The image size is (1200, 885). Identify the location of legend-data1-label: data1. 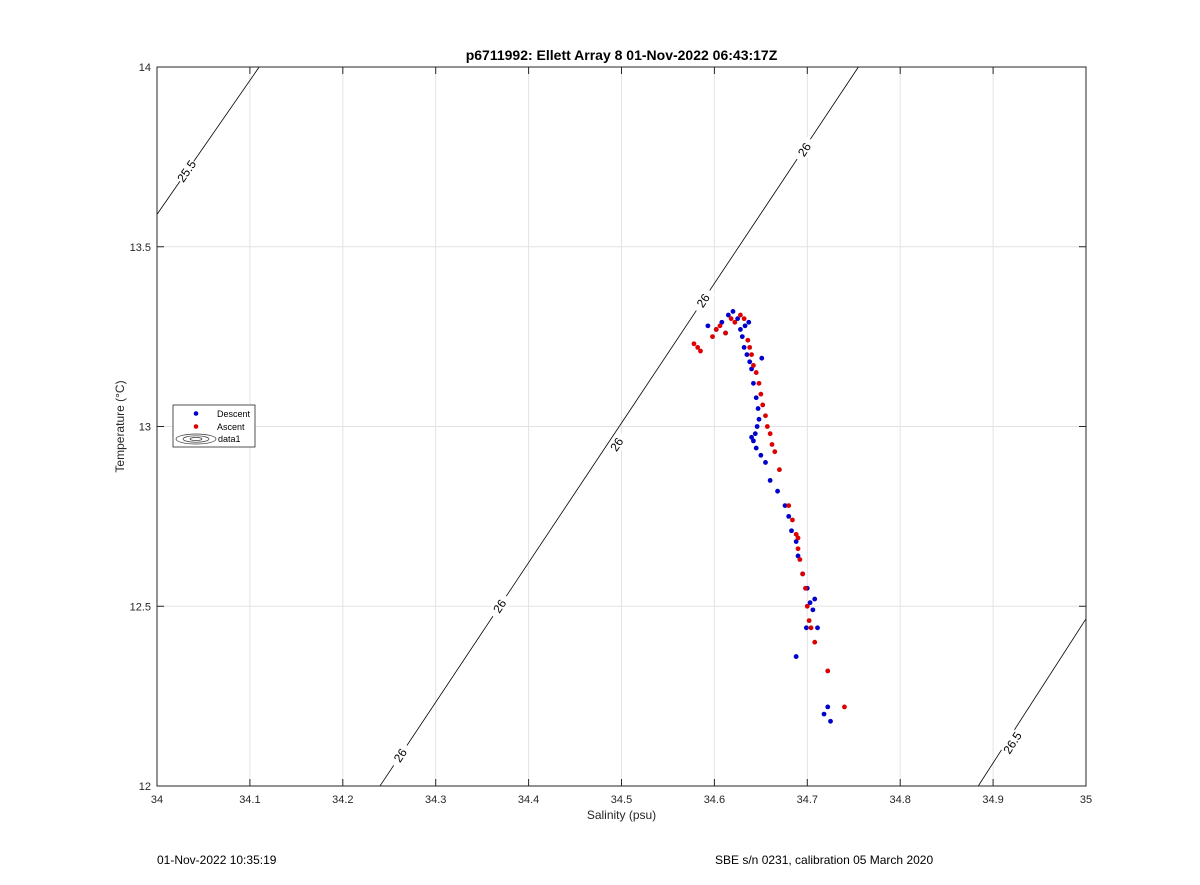
(229, 439).